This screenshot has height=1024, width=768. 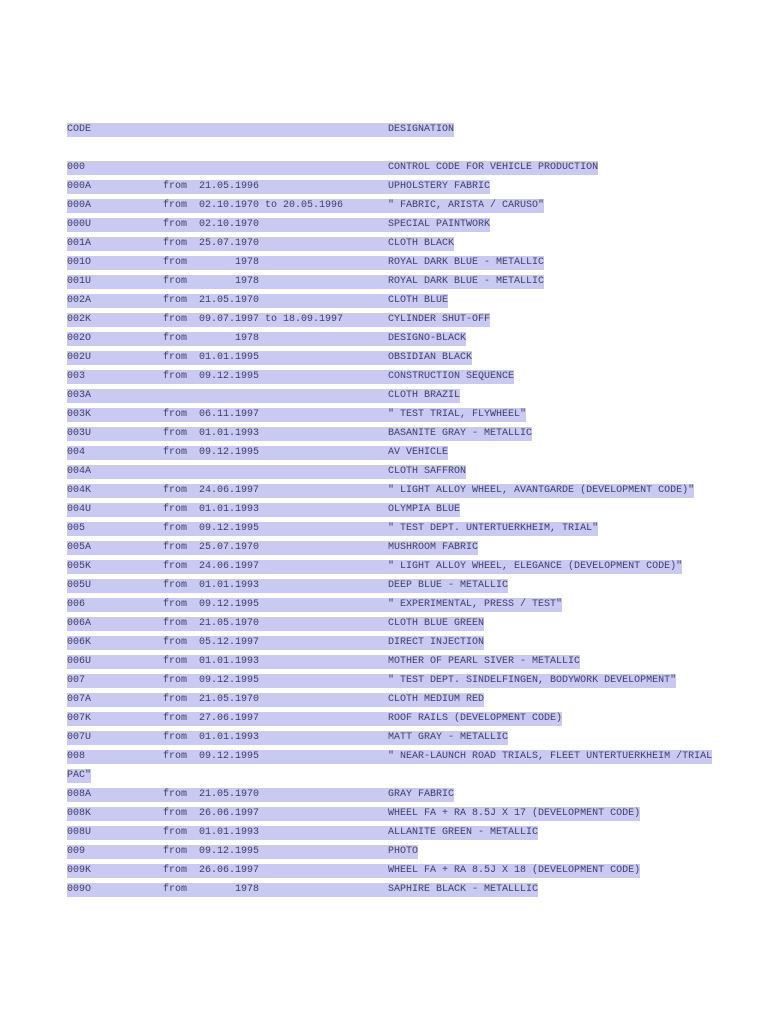 I want to click on cell-continuation-text: PAC", so click(x=79, y=775).